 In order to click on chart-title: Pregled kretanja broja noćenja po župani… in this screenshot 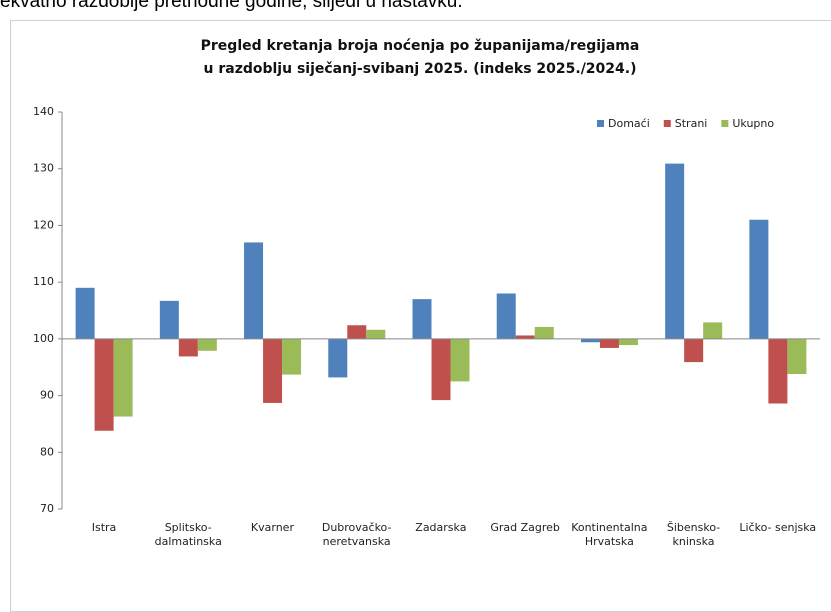, I will do `click(420, 46)`.